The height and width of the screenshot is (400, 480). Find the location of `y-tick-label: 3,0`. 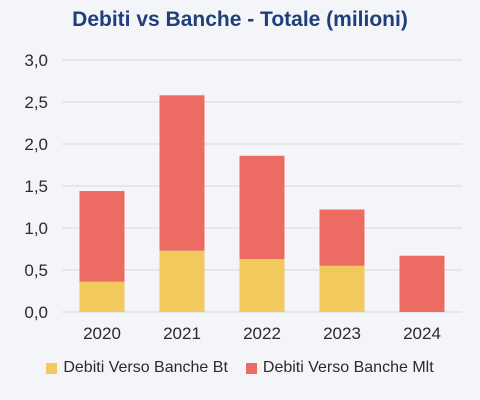

y-tick-label: 3,0 is located at coordinates (36, 60).